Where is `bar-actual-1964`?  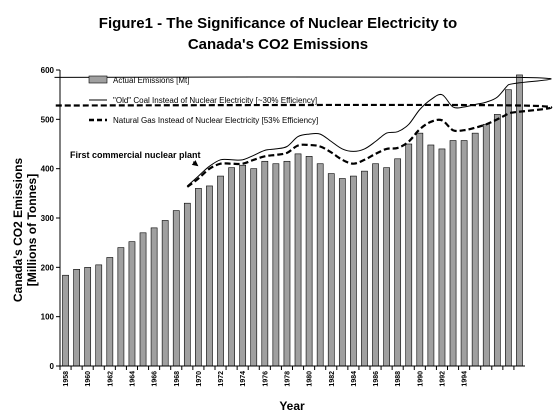 bar-actual-1964 is located at coordinates (132, 304).